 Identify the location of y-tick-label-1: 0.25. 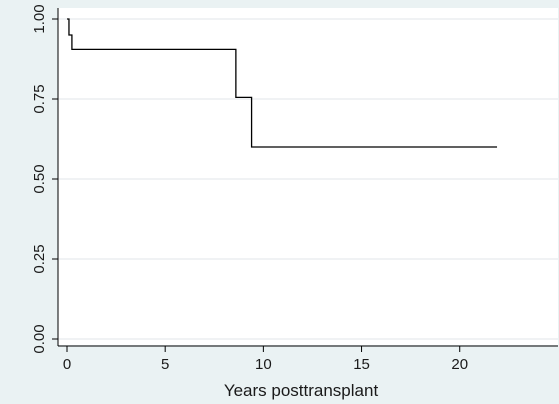
(39, 258).